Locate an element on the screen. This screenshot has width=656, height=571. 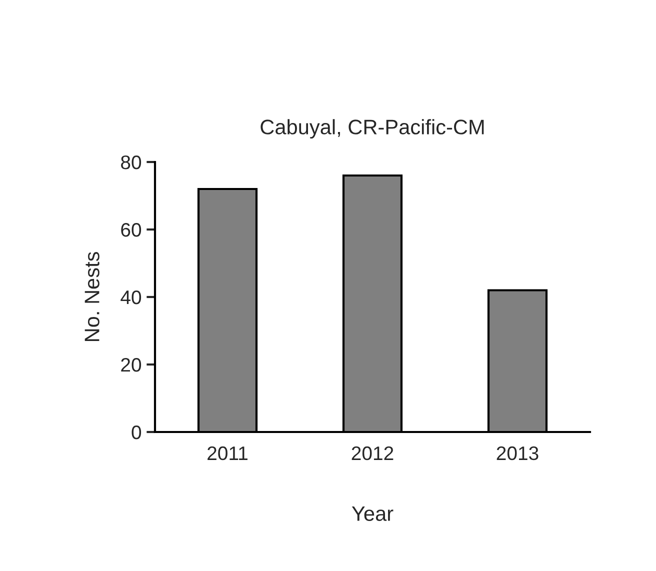
y-tick-label: 60 is located at coordinates (131, 229).